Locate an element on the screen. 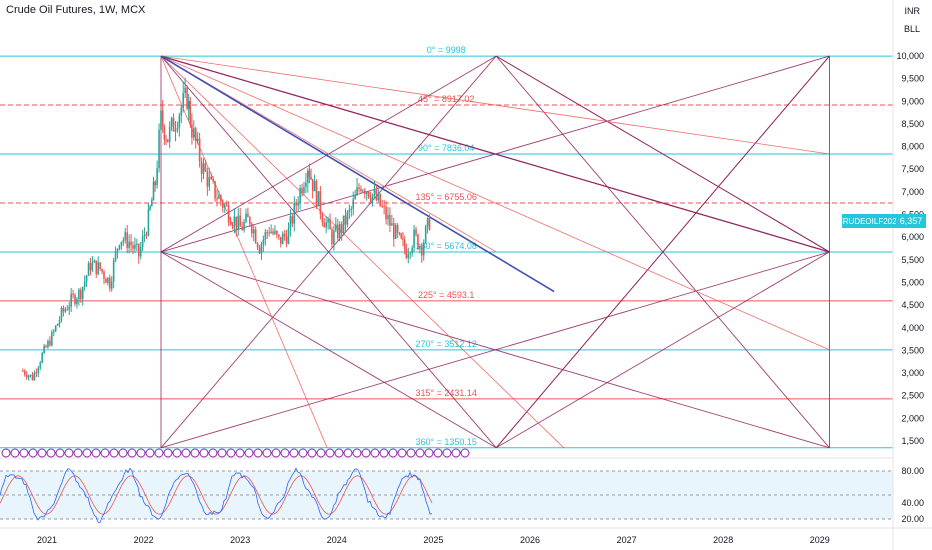 This screenshot has width=932, height=550. currency-label: INR is located at coordinates (912, 11).